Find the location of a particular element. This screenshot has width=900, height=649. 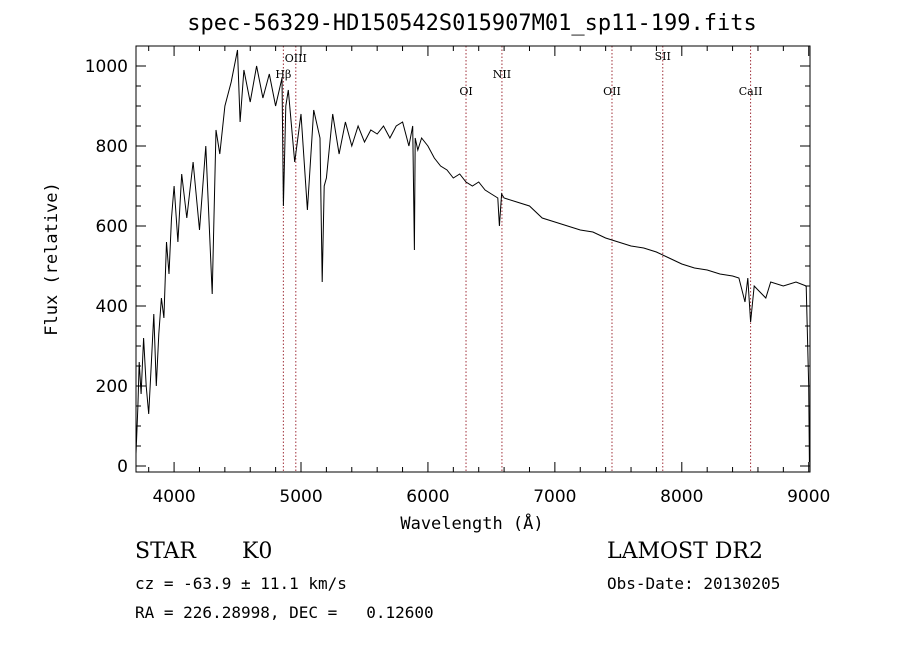

x-tick-label: 4000 is located at coordinates (173, 497).